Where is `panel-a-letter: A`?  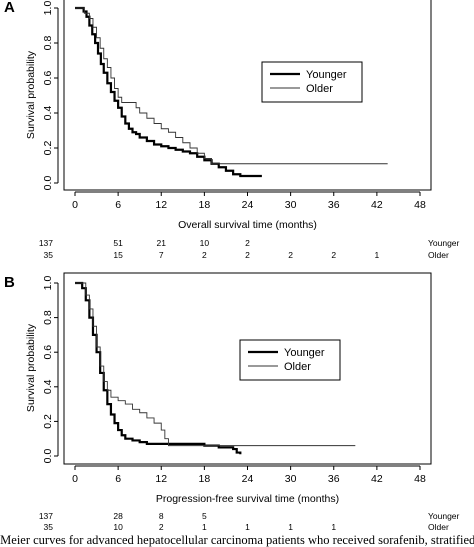
panel-a-letter: A is located at coordinates (9, 8).